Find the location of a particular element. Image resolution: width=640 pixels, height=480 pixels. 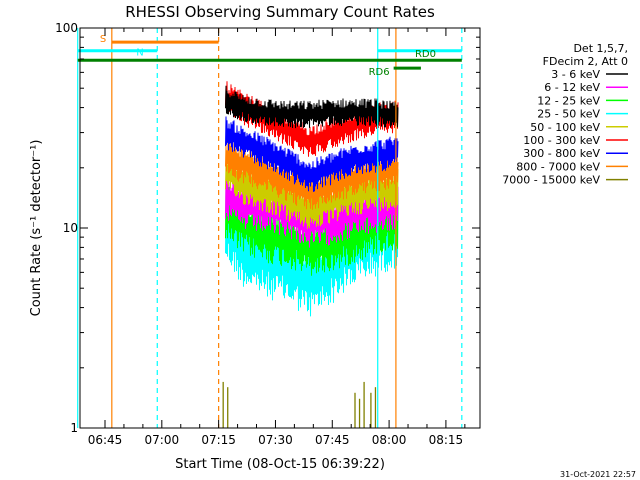

flag-label: N is located at coordinates (139, 53).